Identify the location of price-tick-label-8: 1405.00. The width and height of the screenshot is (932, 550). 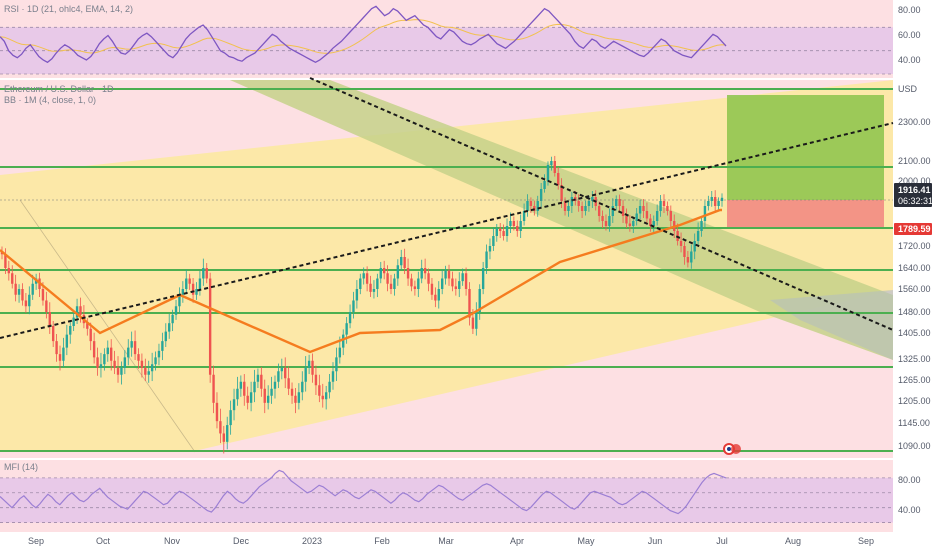
(914, 333).